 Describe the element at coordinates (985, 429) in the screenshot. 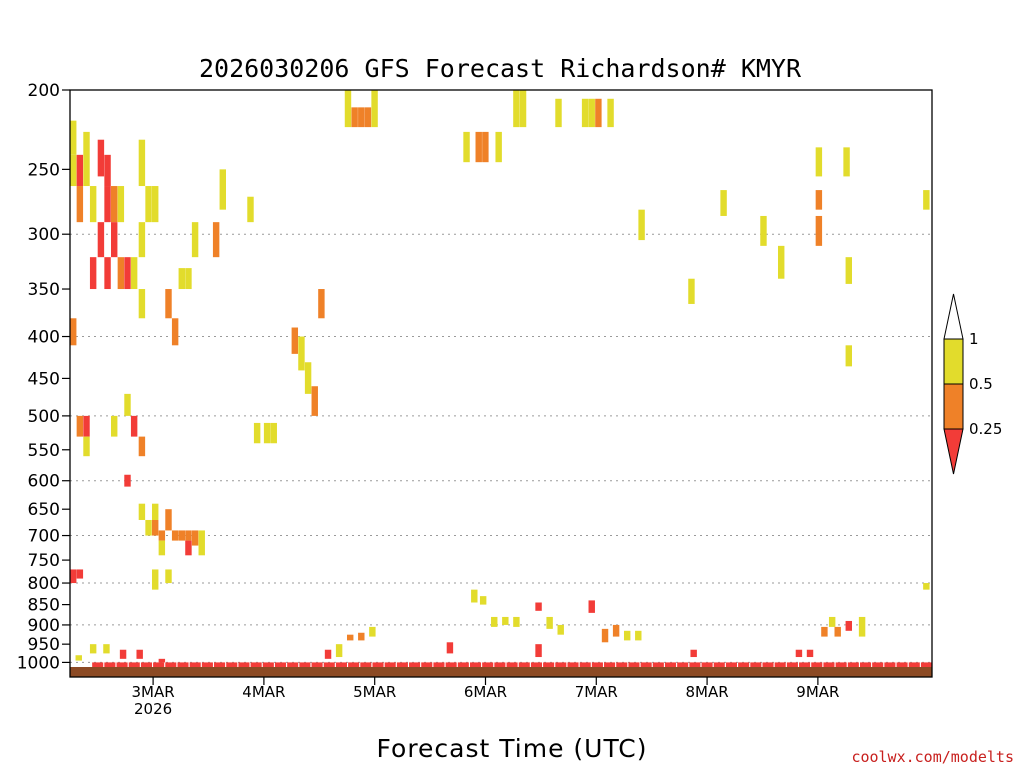

I see `legend-label: 0.25` at that location.